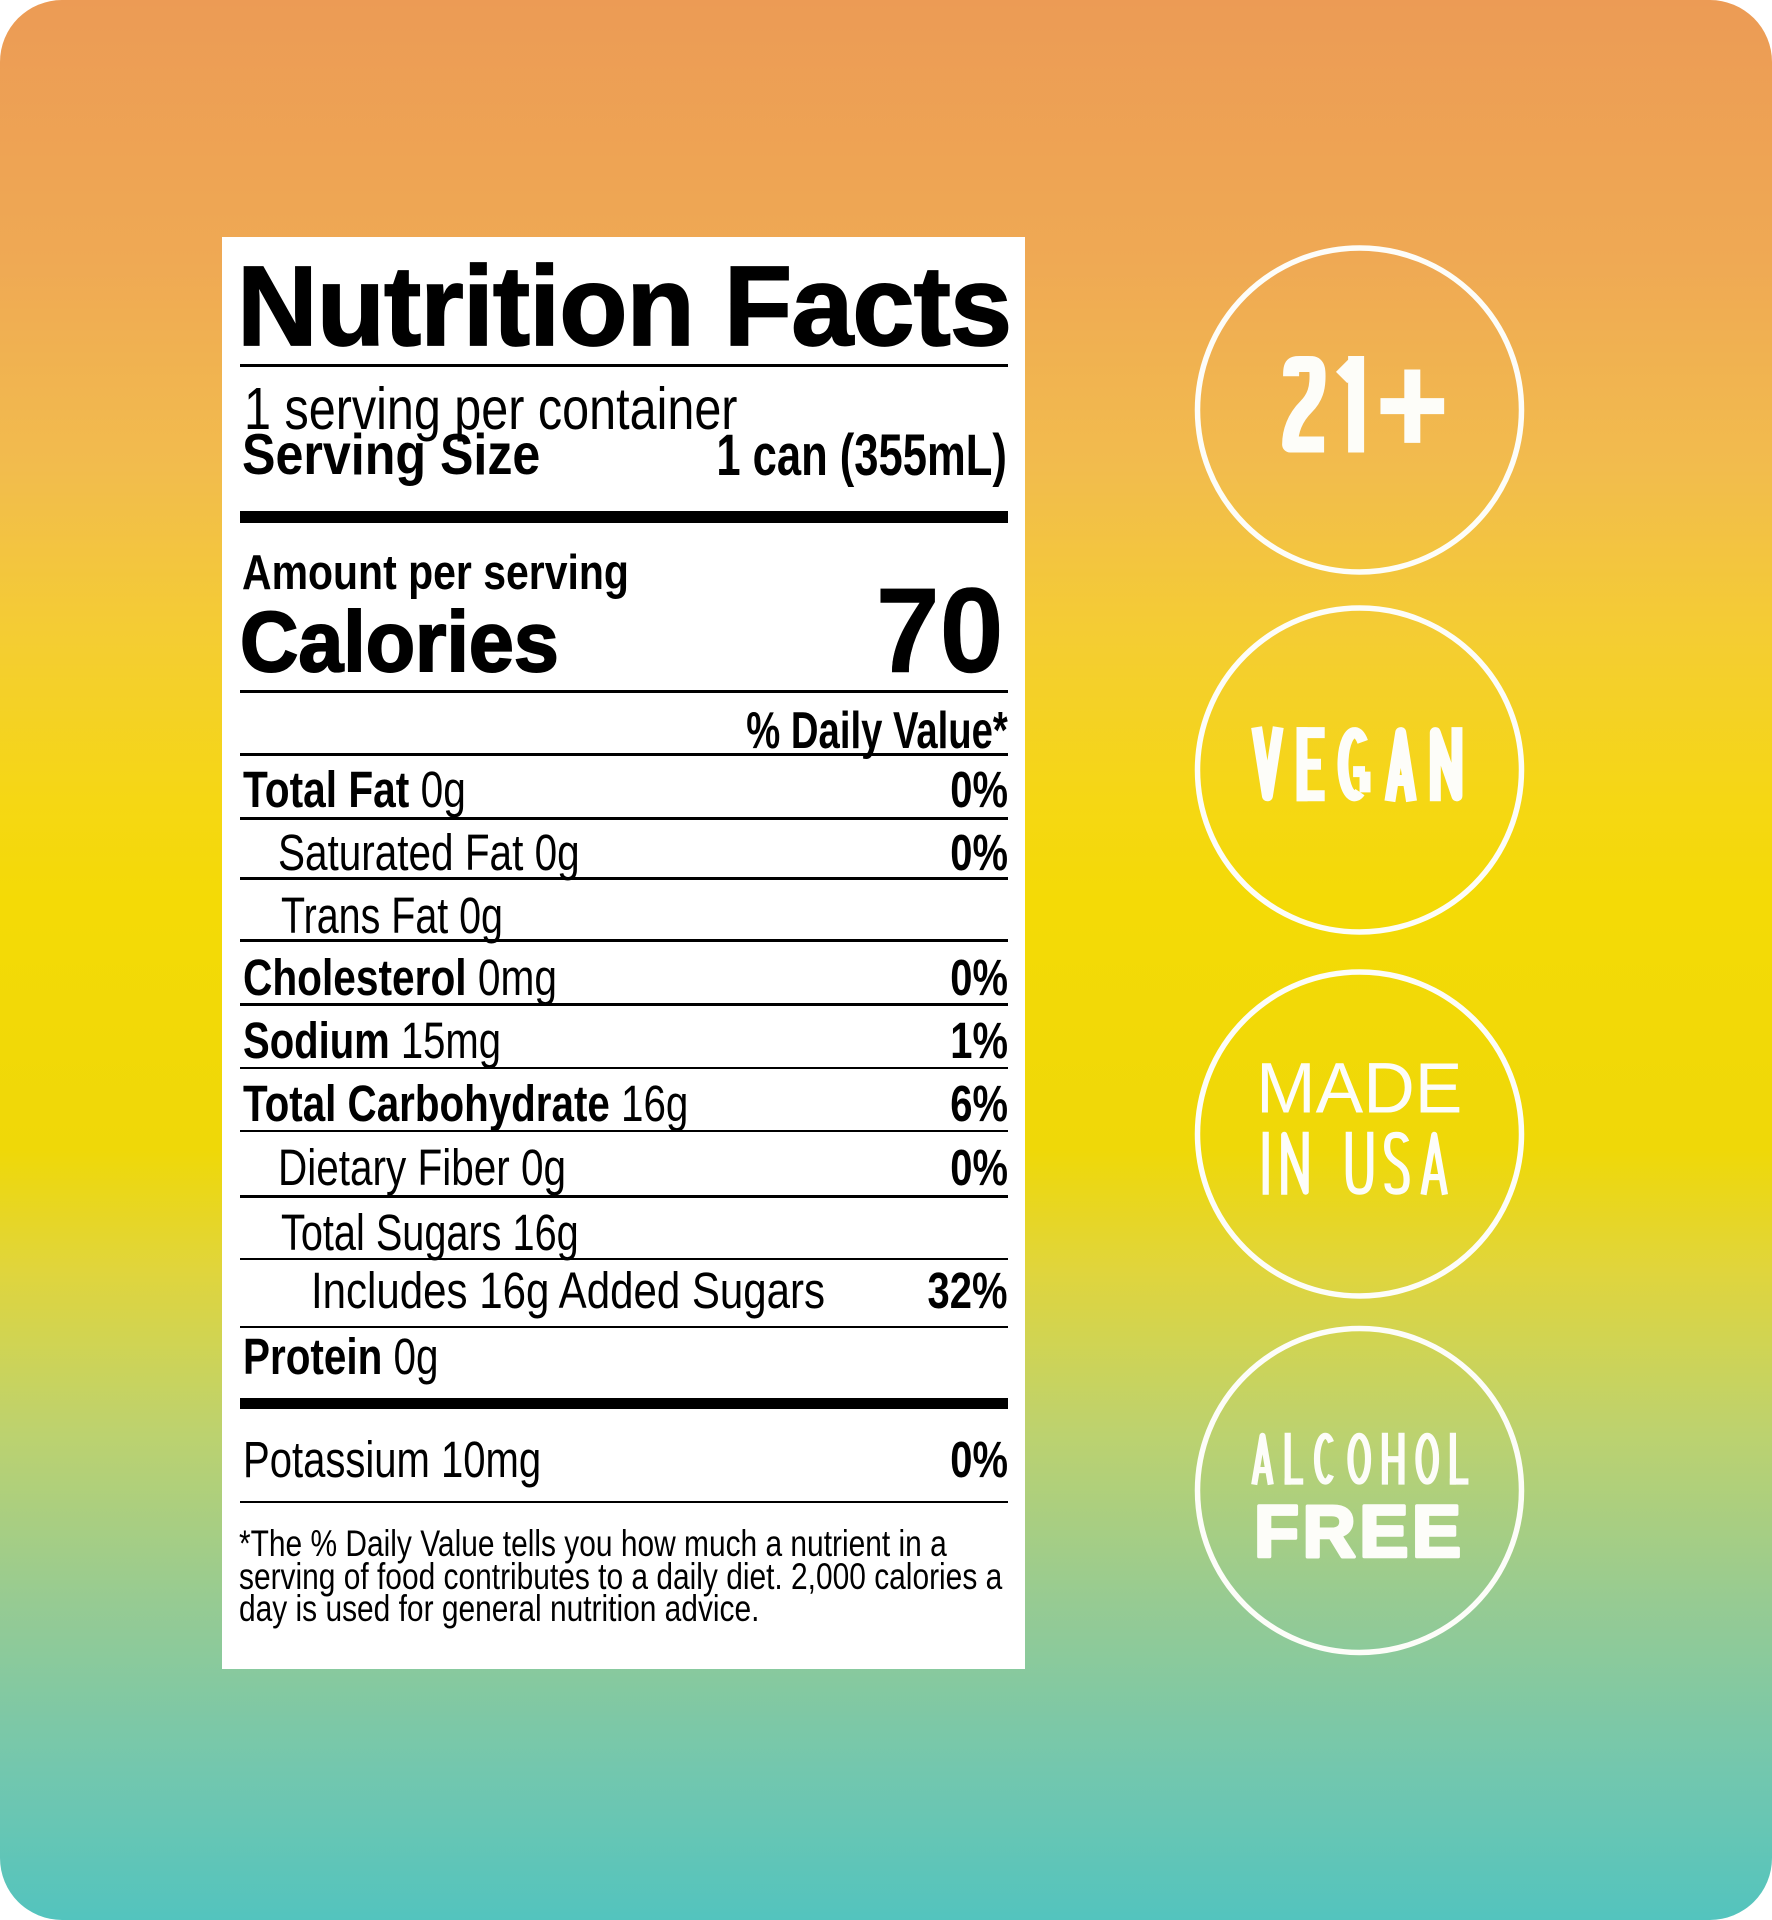 The image size is (1772, 1920). Describe the element at coordinates (1359, 1531) in the screenshot. I see `svg-text: FREE` at that location.